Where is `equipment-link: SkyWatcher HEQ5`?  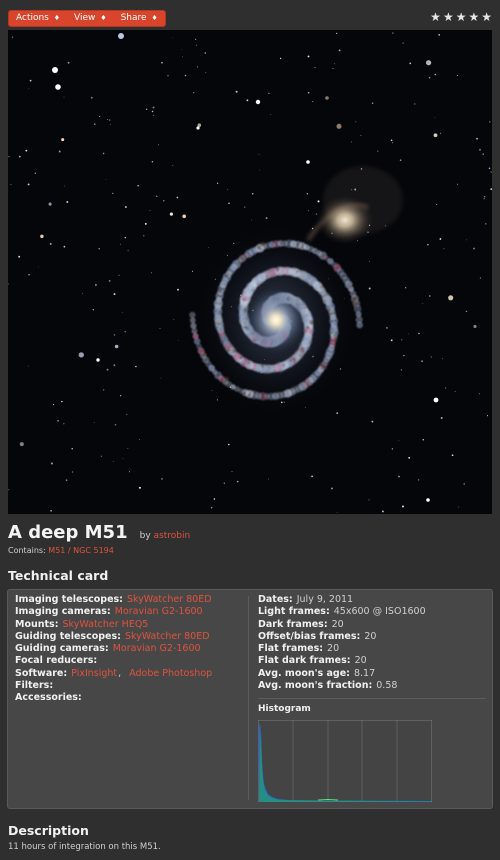
equipment-link: SkyWatcher HEQ5 is located at coordinates (105, 624).